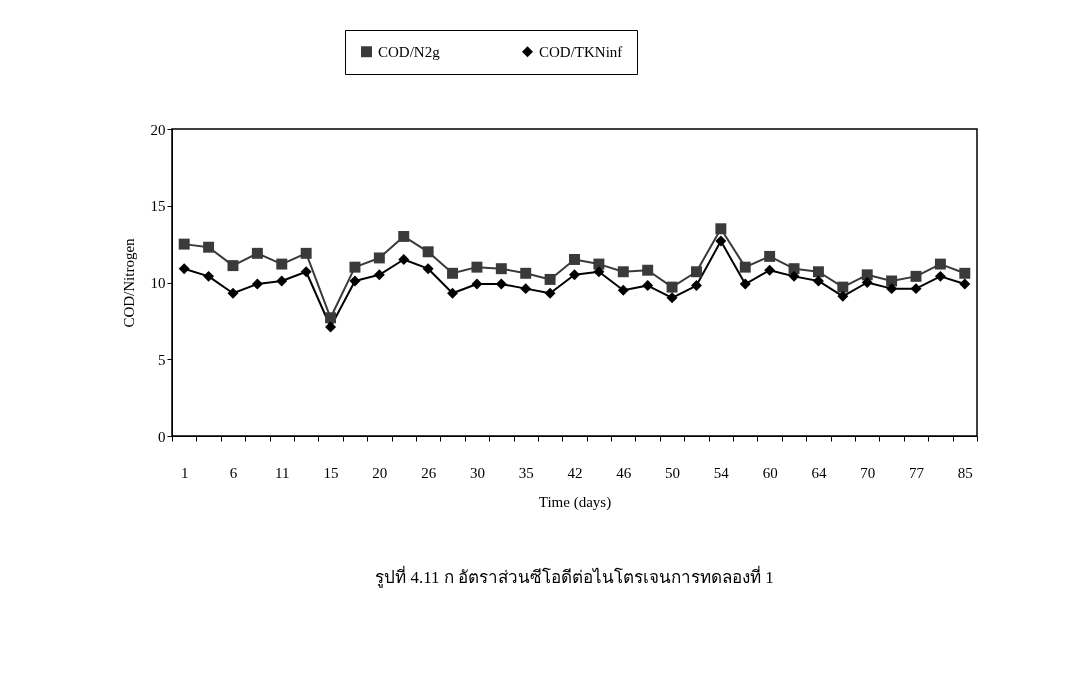  What do you see at coordinates (162, 359) in the screenshot?
I see `y-tick-label: 5` at bounding box center [162, 359].